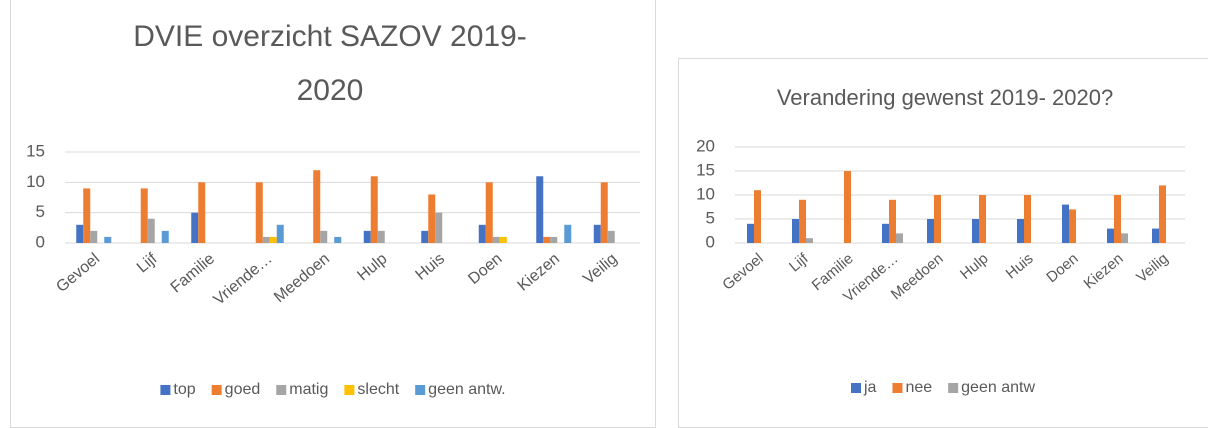 This screenshot has height=428, width=1208. What do you see at coordinates (945, 97) in the screenshot?
I see `chart-title: Verandering gewenst 2019- 2020?` at bounding box center [945, 97].